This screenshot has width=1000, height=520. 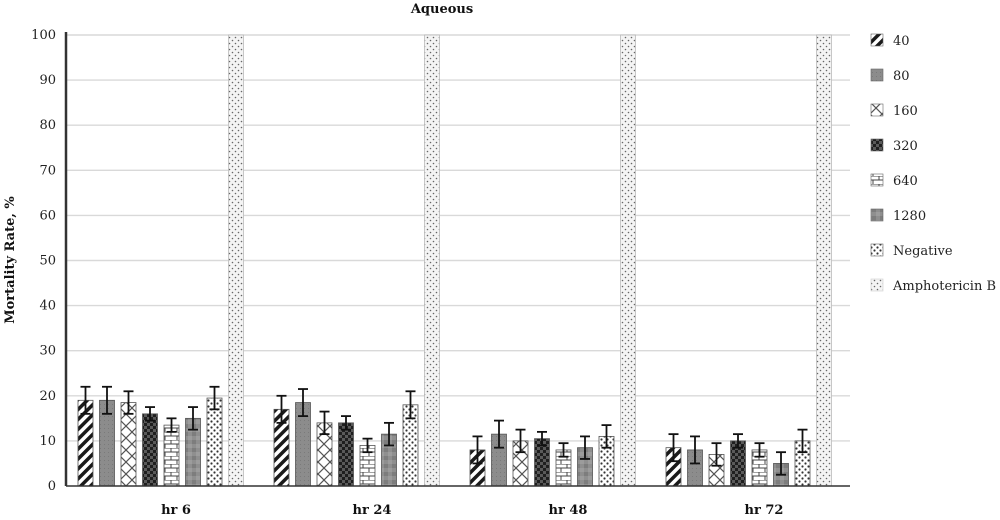 I want to click on x-category-label: hr 24, so click(x=372, y=510).